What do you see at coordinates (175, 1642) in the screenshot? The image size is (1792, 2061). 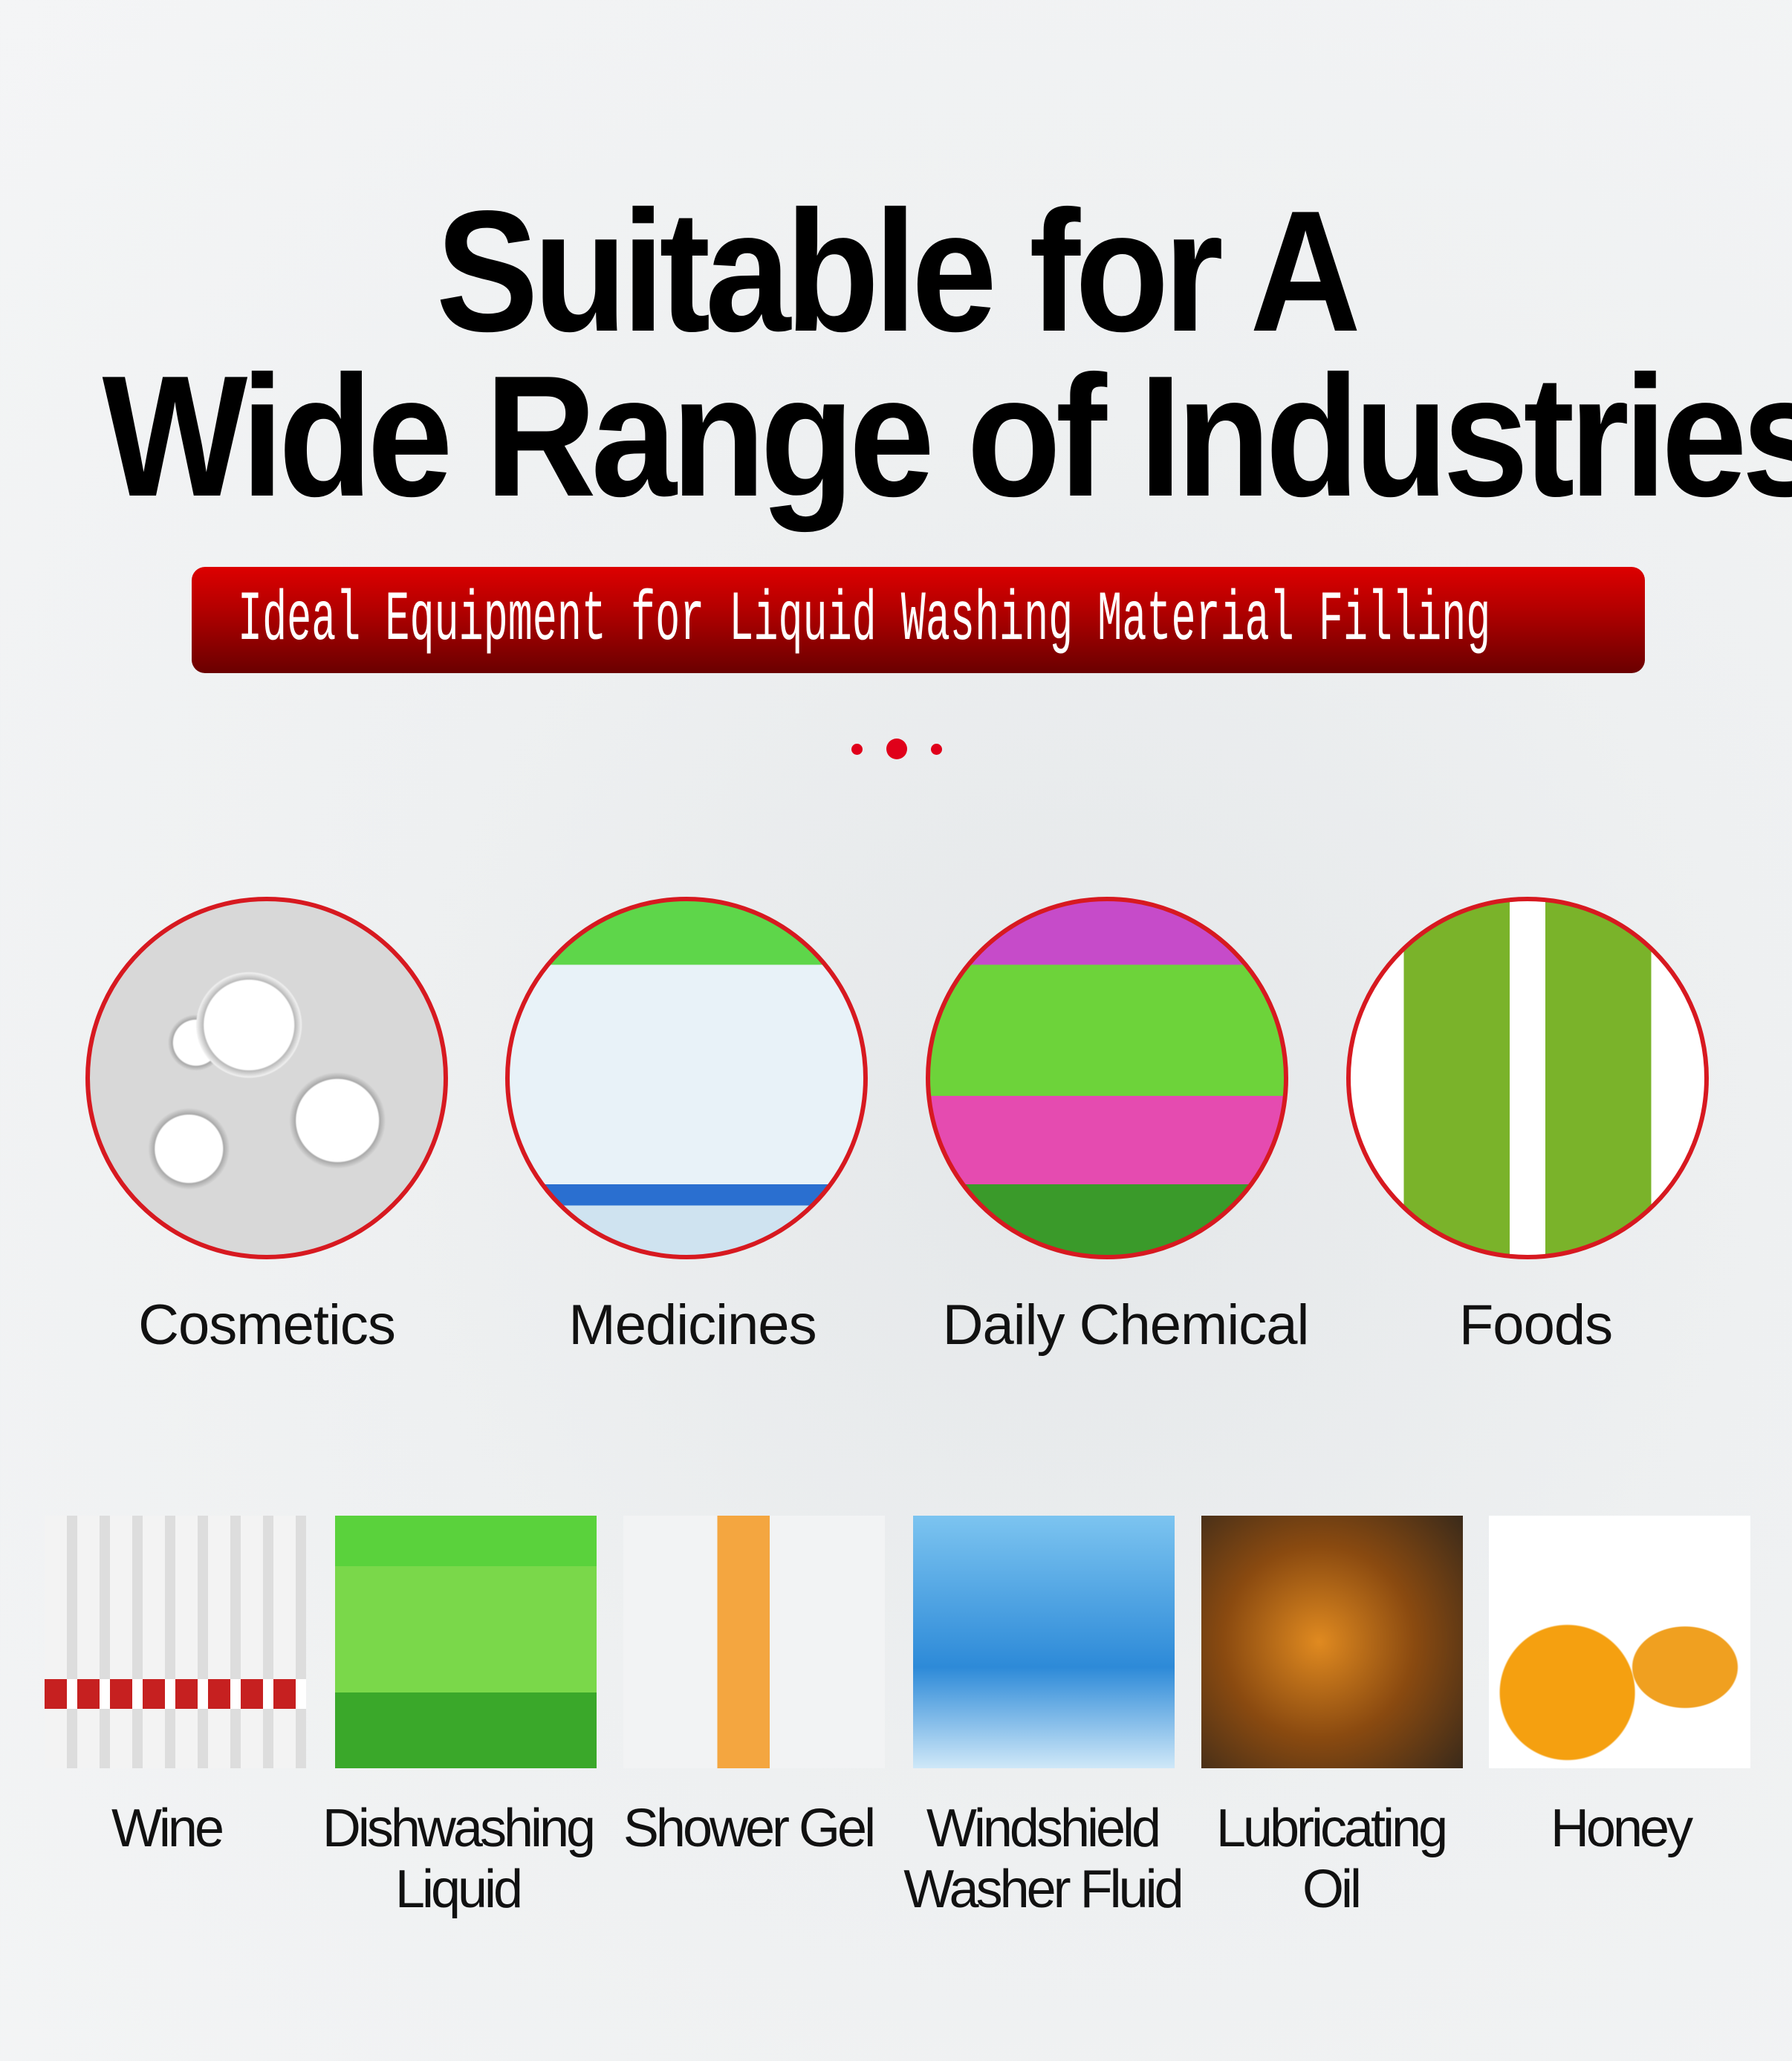 I see `wine-image` at bounding box center [175, 1642].